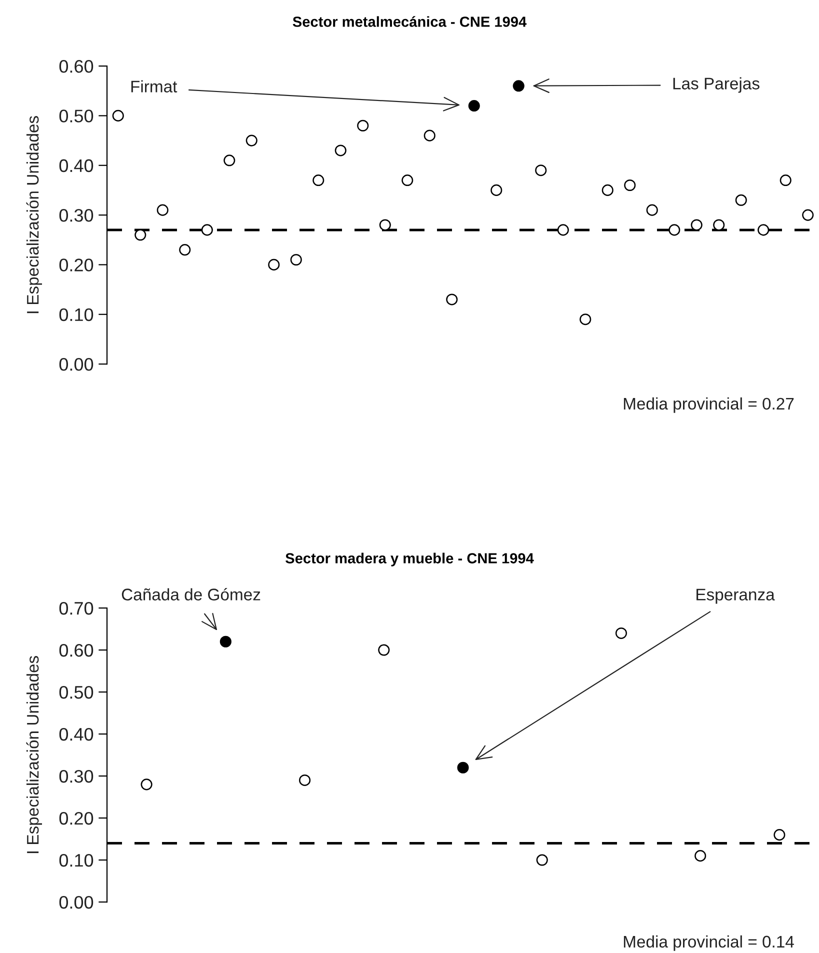 This screenshot has height=953, width=819. I want to click on chart-title: Sector metalmecánica - CNE 1994, so click(409, 21).